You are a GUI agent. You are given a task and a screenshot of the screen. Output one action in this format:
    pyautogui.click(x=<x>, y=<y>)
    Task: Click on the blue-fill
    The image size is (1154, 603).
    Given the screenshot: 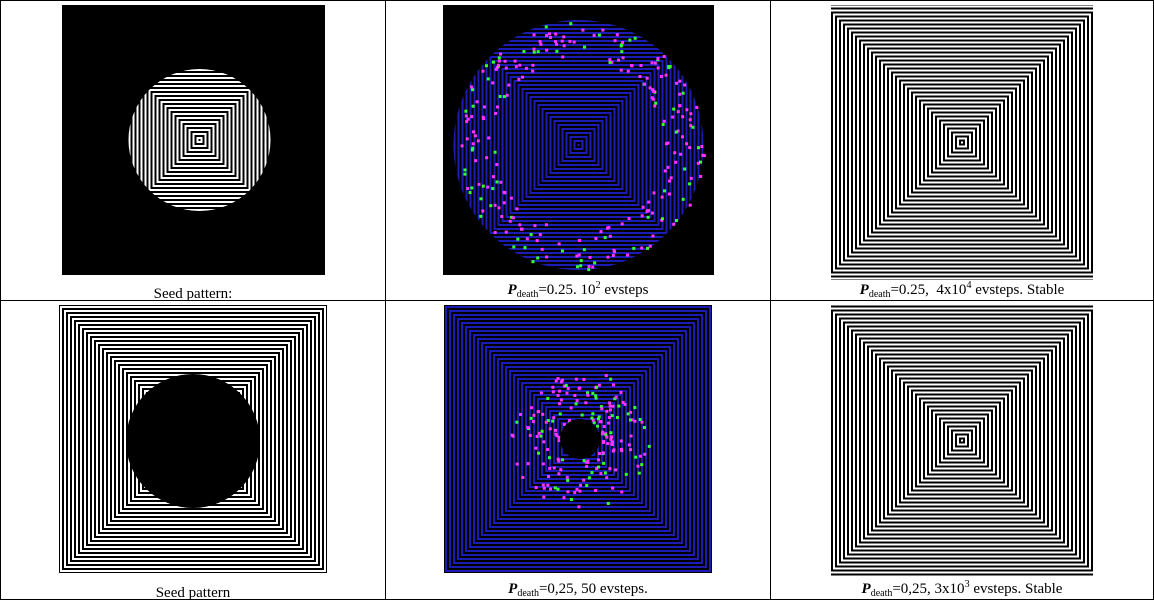 What is the action you would take?
    pyautogui.click(x=578, y=145)
    